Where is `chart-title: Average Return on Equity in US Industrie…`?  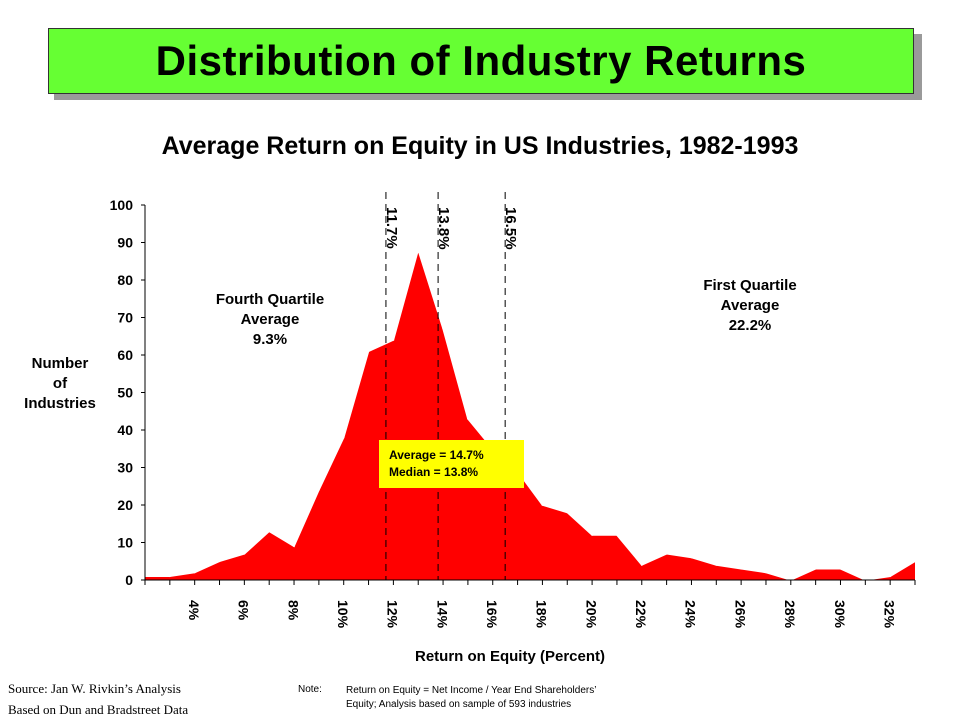
chart-title: Average Return on Equity in US Industrie… is located at coordinates (480, 146).